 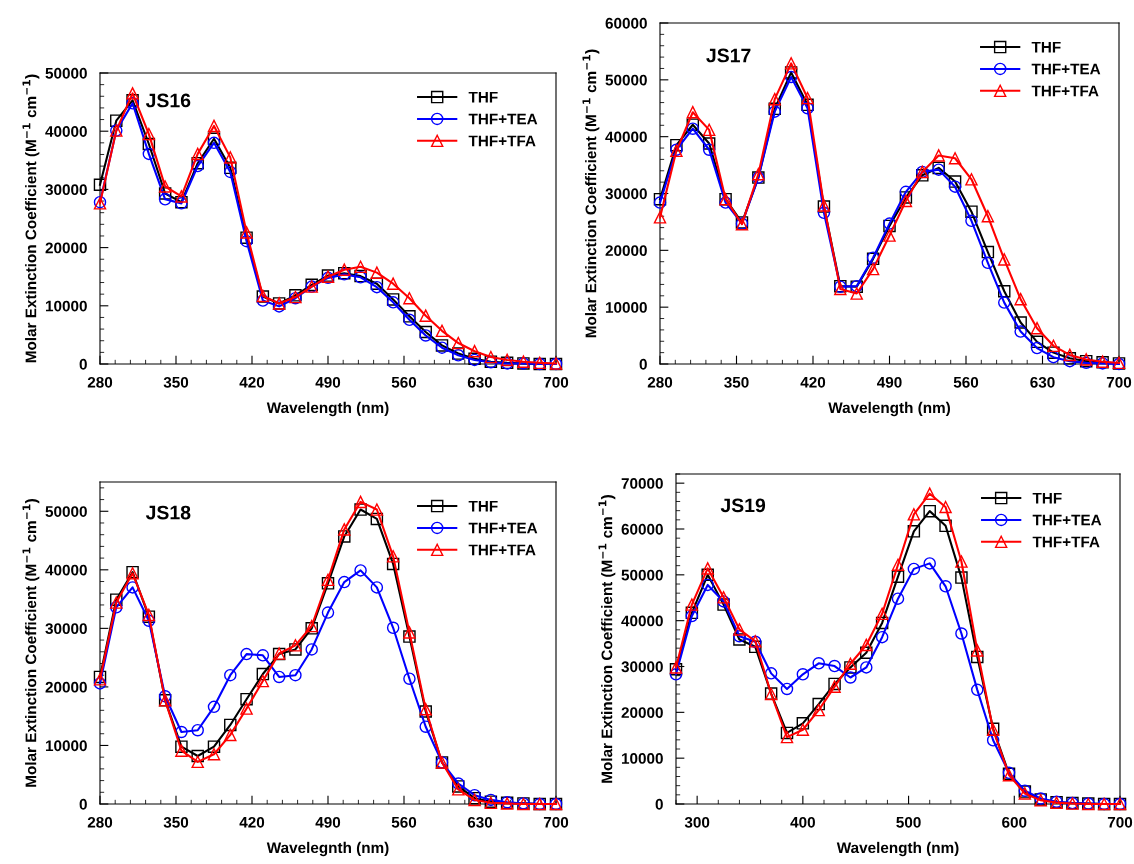 What do you see at coordinates (168, 100) in the screenshot?
I see `text: JS16` at bounding box center [168, 100].